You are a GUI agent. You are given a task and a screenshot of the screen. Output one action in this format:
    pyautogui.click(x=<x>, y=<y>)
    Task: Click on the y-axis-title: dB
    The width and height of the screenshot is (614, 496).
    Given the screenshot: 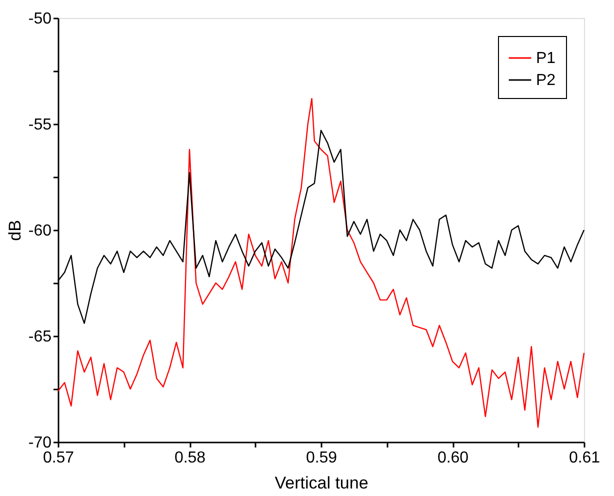 What is the action you would take?
    pyautogui.click(x=14, y=230)
    